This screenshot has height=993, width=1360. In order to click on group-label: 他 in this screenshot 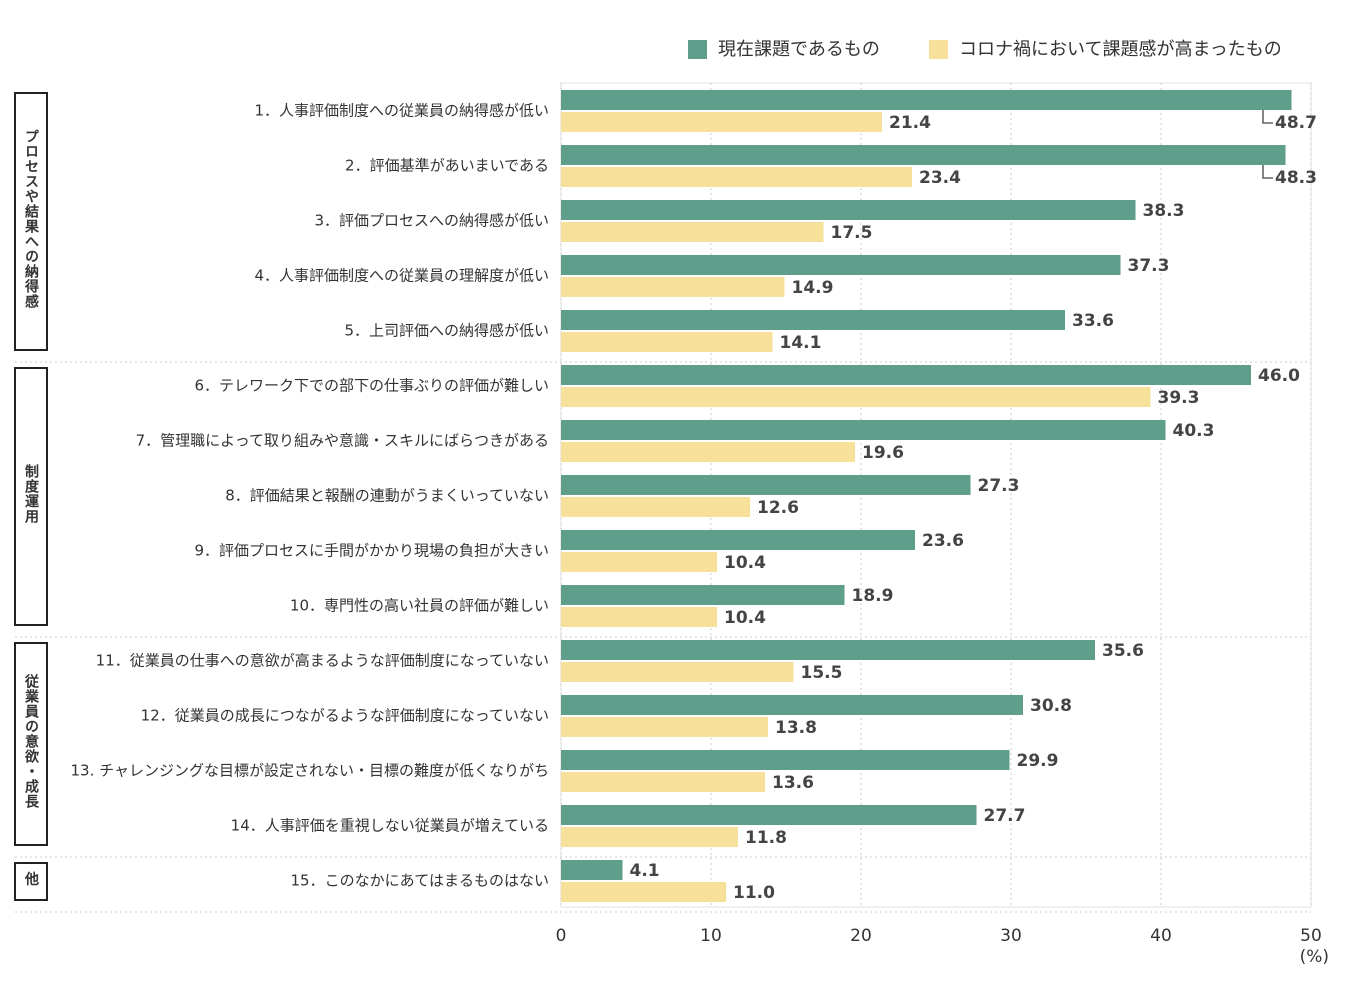, I will do `click(31, 879)`.